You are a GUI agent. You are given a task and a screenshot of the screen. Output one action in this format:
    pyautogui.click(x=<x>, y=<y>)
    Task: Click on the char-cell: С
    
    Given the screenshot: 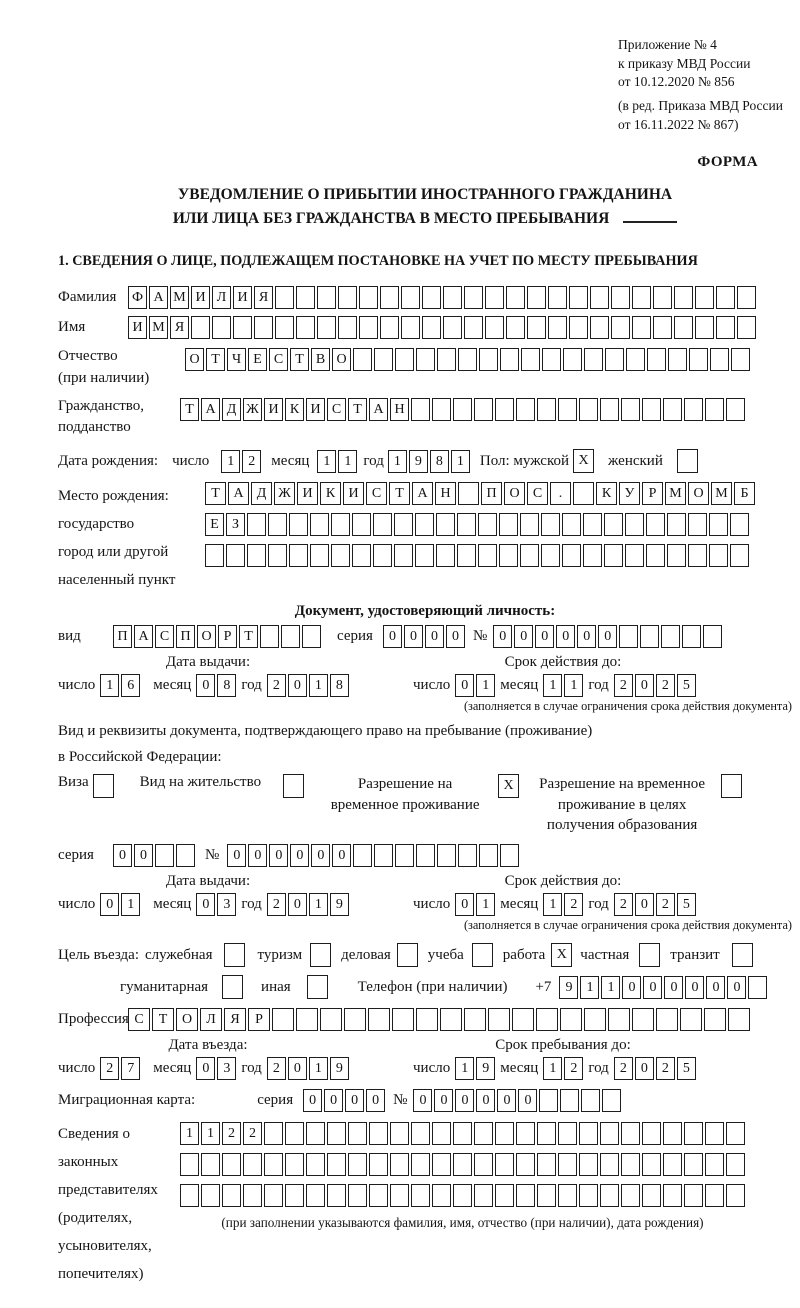 What is the action you would take?
    pyautogui.click(x=376, y=494)
    